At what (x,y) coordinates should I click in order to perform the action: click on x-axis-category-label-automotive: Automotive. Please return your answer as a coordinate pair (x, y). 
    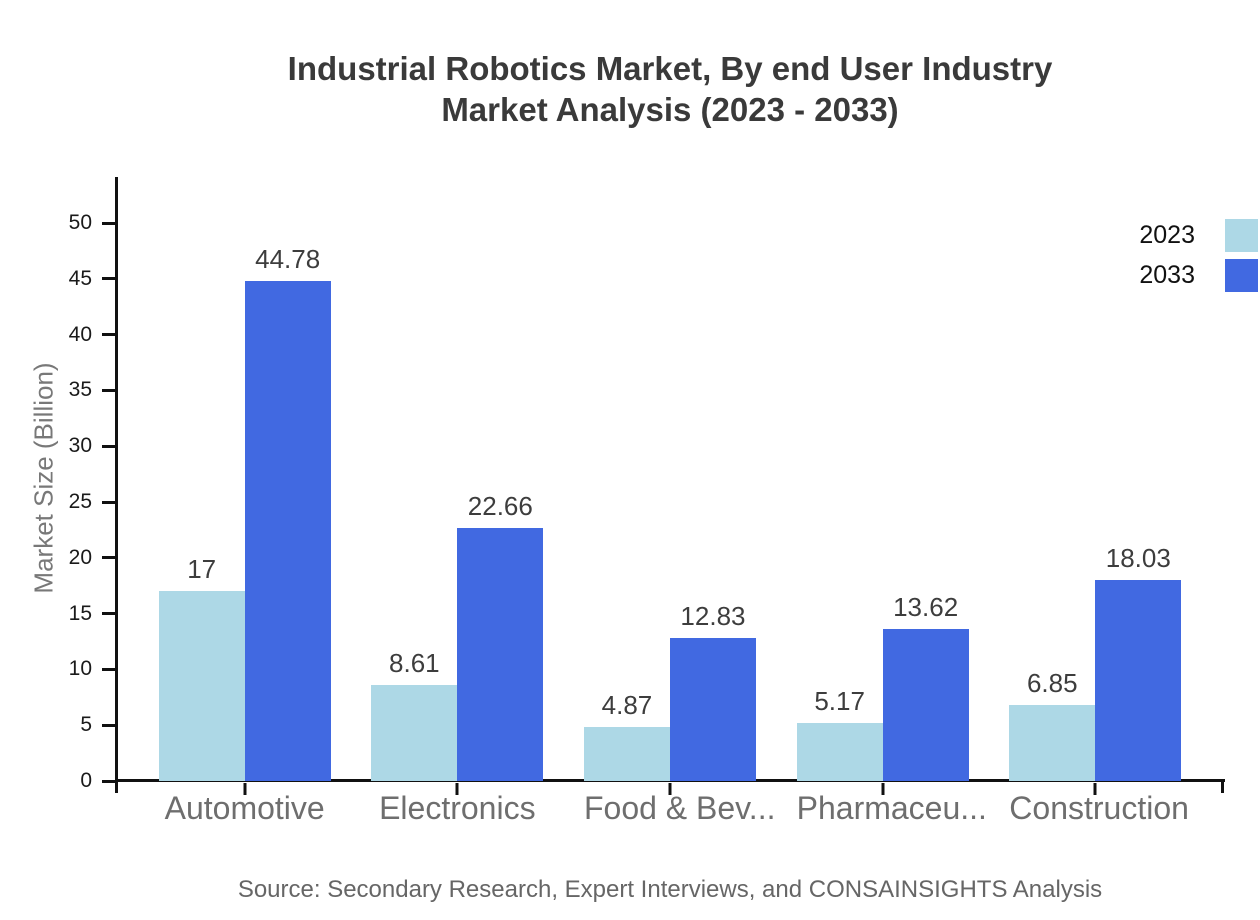
    Looking at the image, I should click on (244, 808).